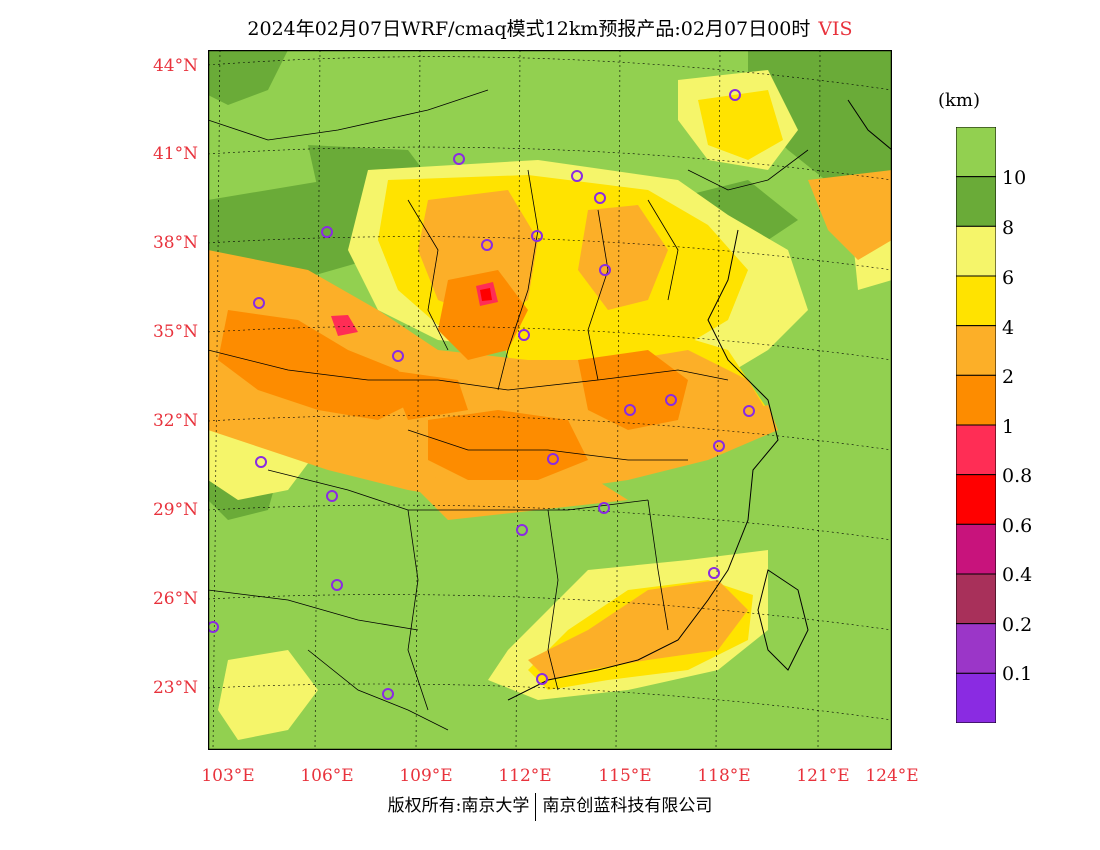 The image size is (1100, 850). What do you see at coordinates (536, 806) in the screenshot?
I see `footer-divider` at bounding box center [536, 806].